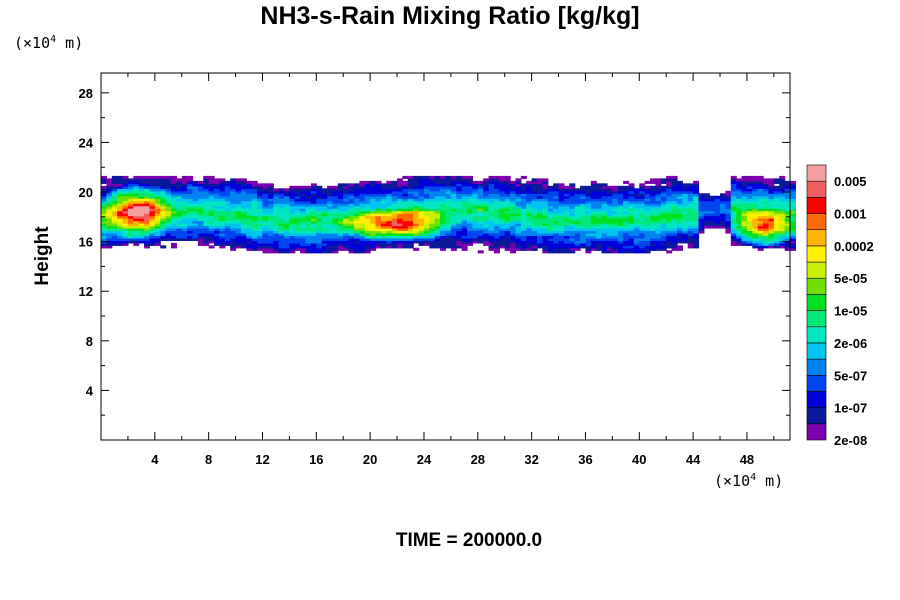 The width and height of the screenshot is (900, 600). Describe the element at coordinates (816, 222) in the screenshot. I see `colorbar-swatch` at that location.